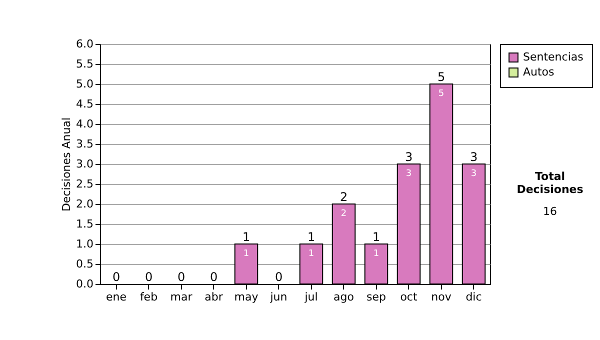 This screenshot has height=340, width=600. Describe the element at coordinates (343, 214) in the screenshot. I see `data-label: 2` at that location.